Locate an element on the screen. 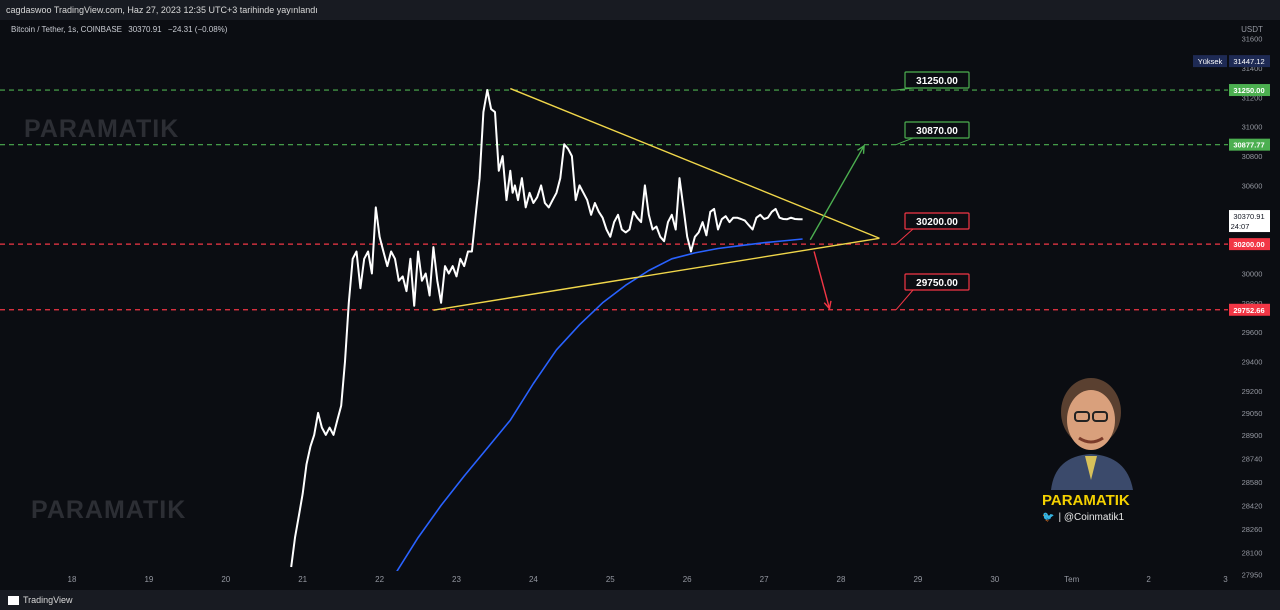 The width and height of the screenshot is (1280, 610). time-tick-label: 2 is located at coordinates (1148, 579).